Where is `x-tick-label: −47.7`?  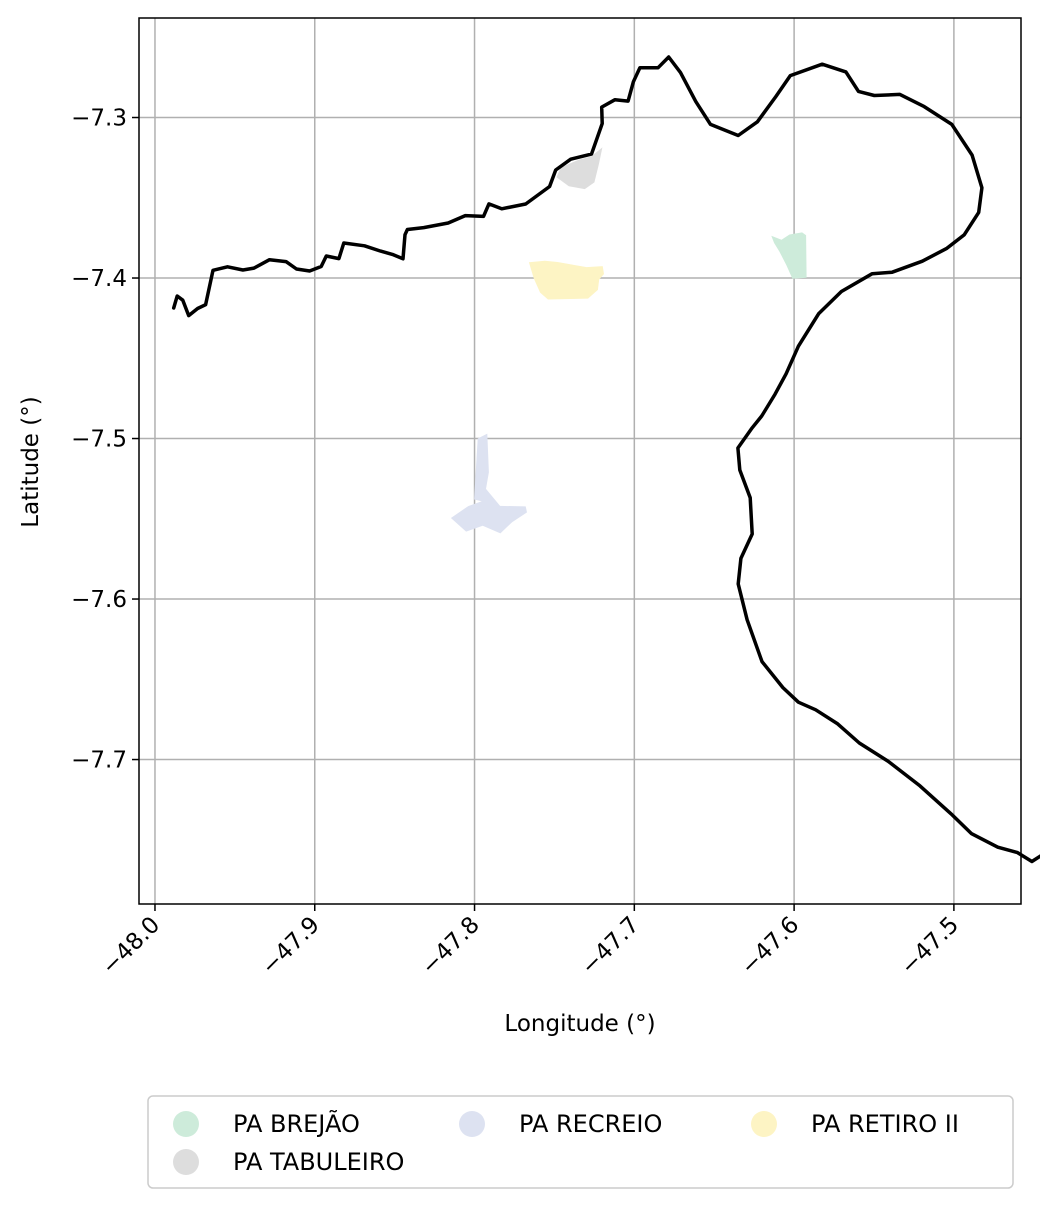
x-tick-label: −47.7 is located at coordinates (610, 946).